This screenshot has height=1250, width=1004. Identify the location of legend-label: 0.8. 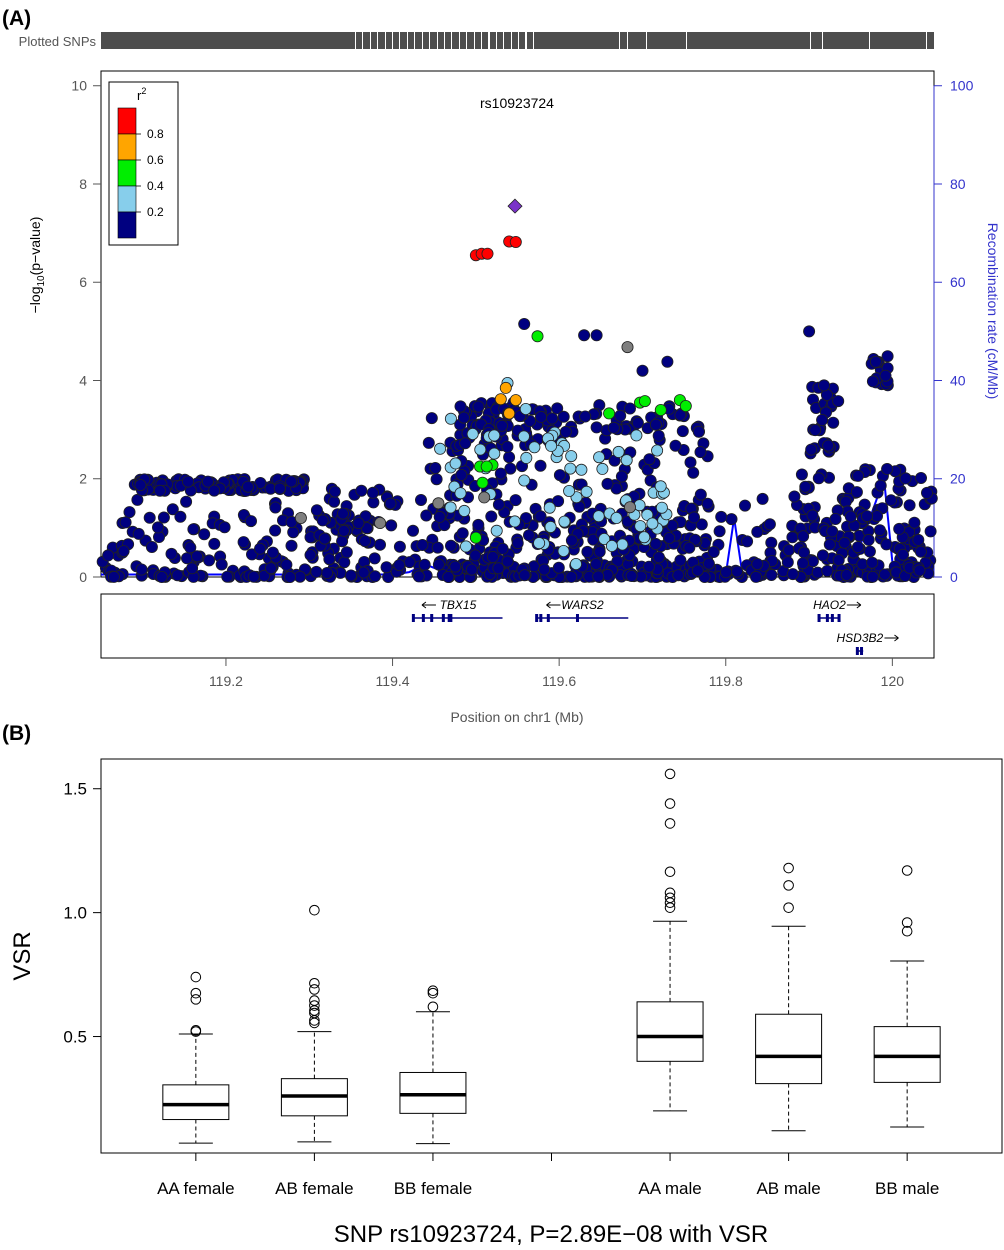
(155, 134).